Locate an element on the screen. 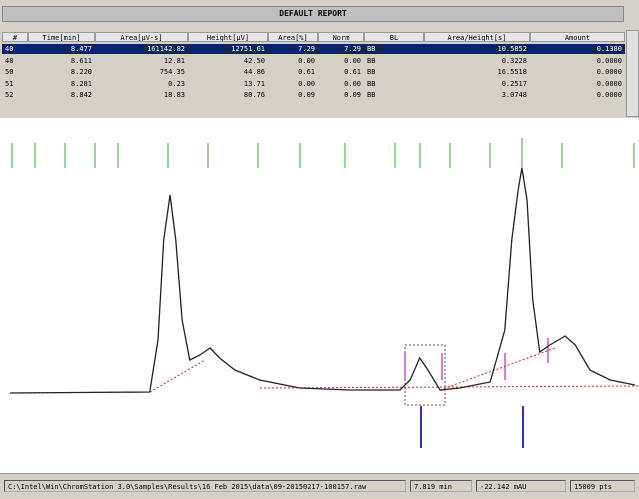 This screenshot has width=639, height=499. table-cell: 80.76 is located at coordinates (254, 95).